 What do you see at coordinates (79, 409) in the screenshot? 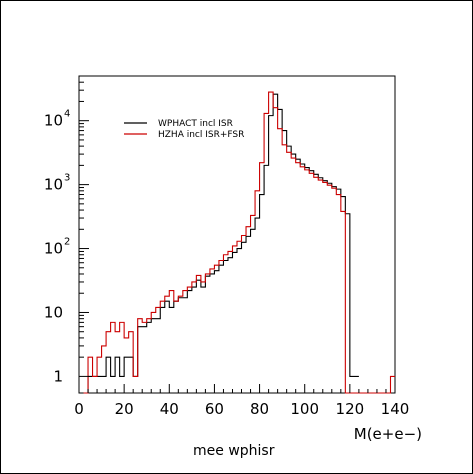
I see `x-tick-label: 0` at bounding box center [79, 409].